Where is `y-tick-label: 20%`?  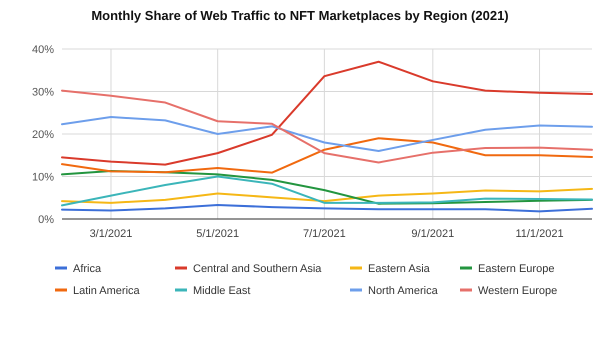
y-tick-label: 20% is located at coordinates (43, 134).